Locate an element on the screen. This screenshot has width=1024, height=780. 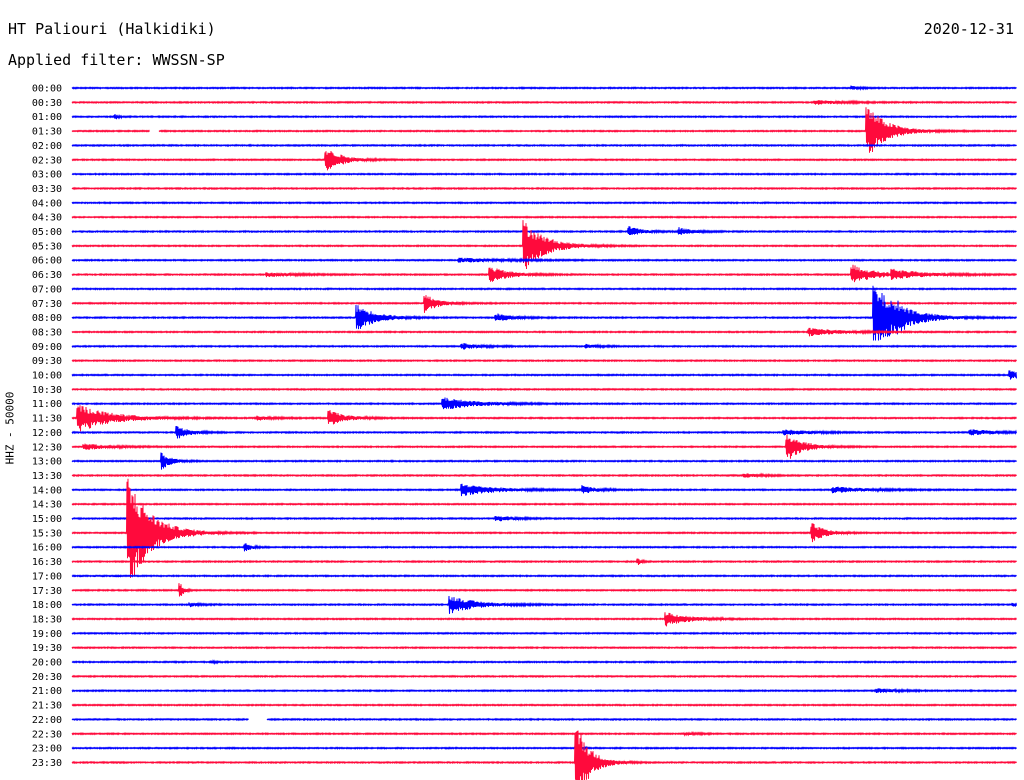
time-label: 02:30 is located at coordinates (47, 160).